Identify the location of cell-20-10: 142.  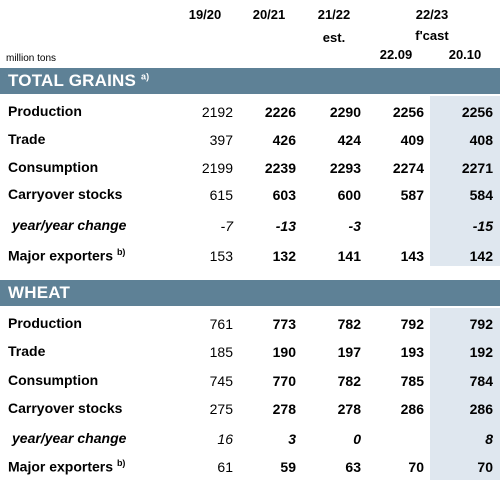
(481, 256).